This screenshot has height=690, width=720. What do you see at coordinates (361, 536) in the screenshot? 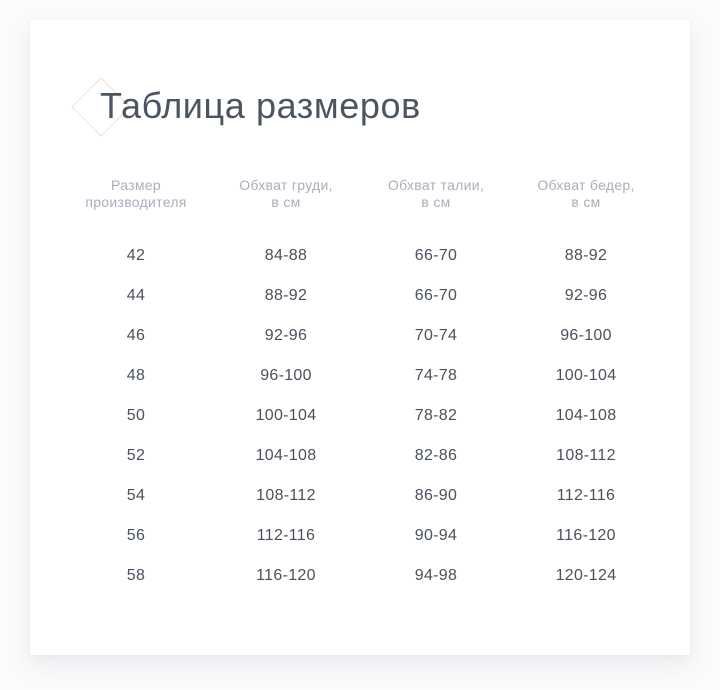
I see `table-row: 56 112-116 90-94 116-120` at bounding box center [361, 536].